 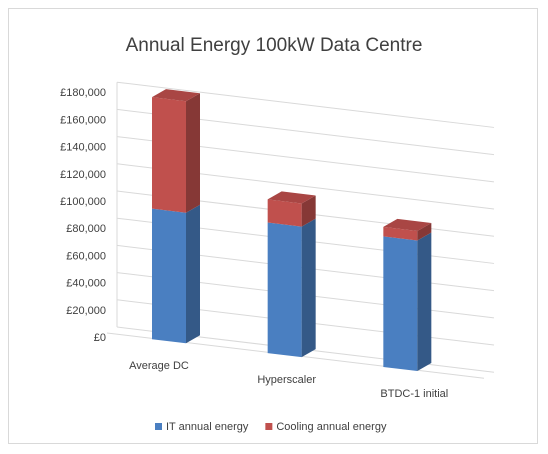 What do you see at coordinates (86, 256) in the screenshot?
I see `y-tick-label: £60,000` at bounding box center [86, 256].